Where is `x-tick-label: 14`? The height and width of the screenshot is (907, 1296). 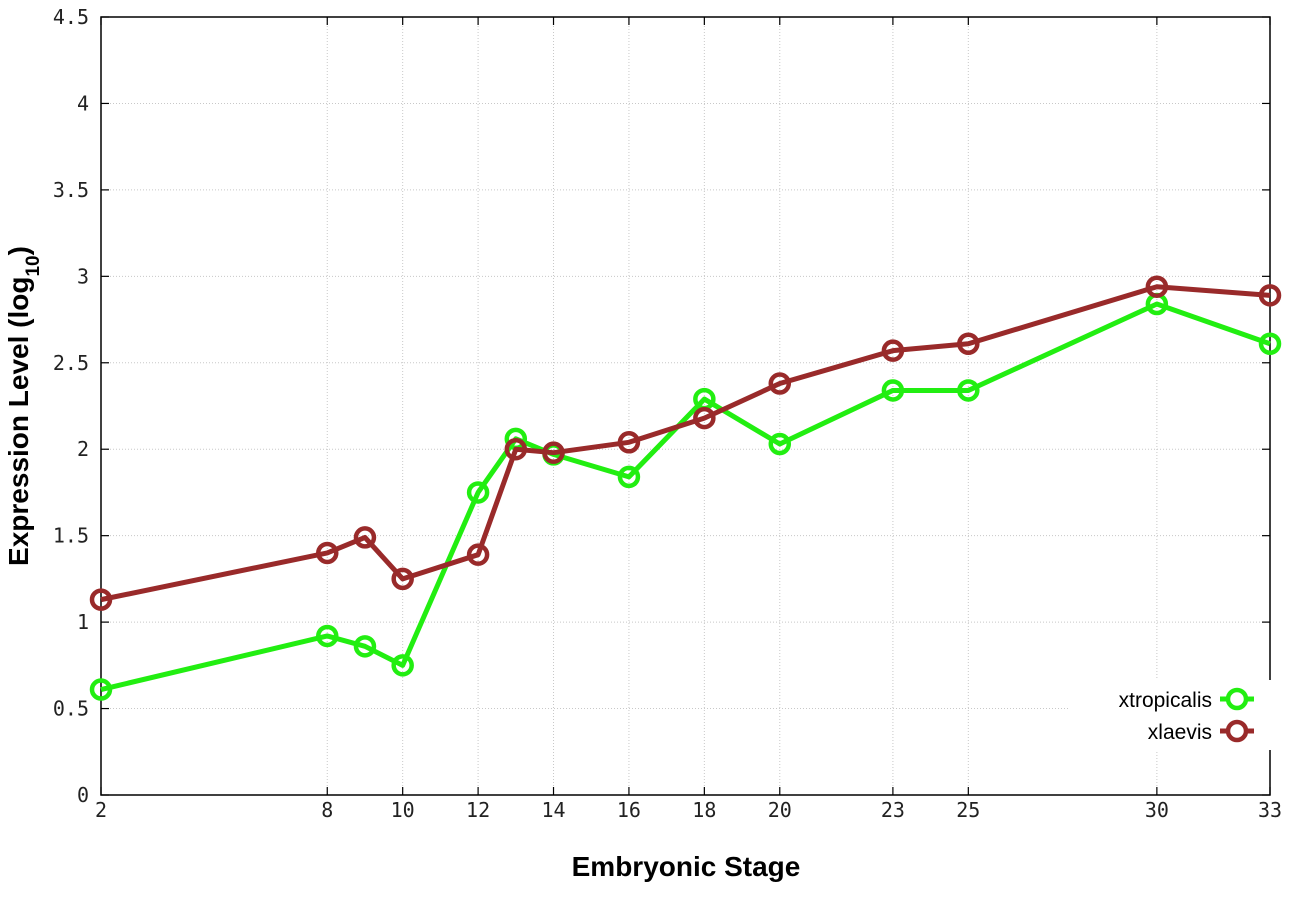
x-tick-label: 14 is located at coordinates (553, 810).